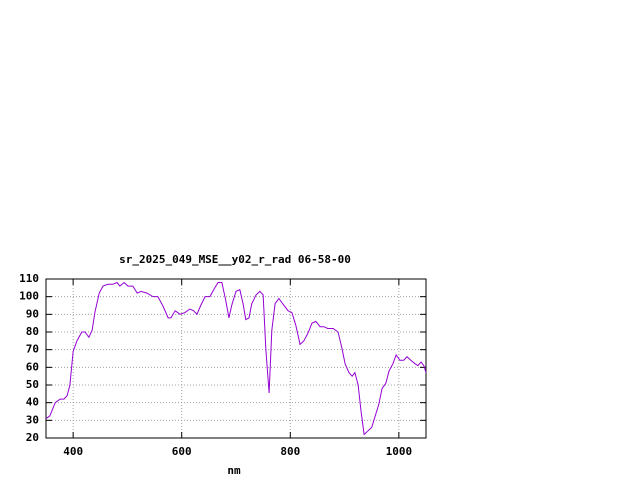 This screenshot has width=640, height=480. I want to click on y-tick-label: 20, so click(32, 437).